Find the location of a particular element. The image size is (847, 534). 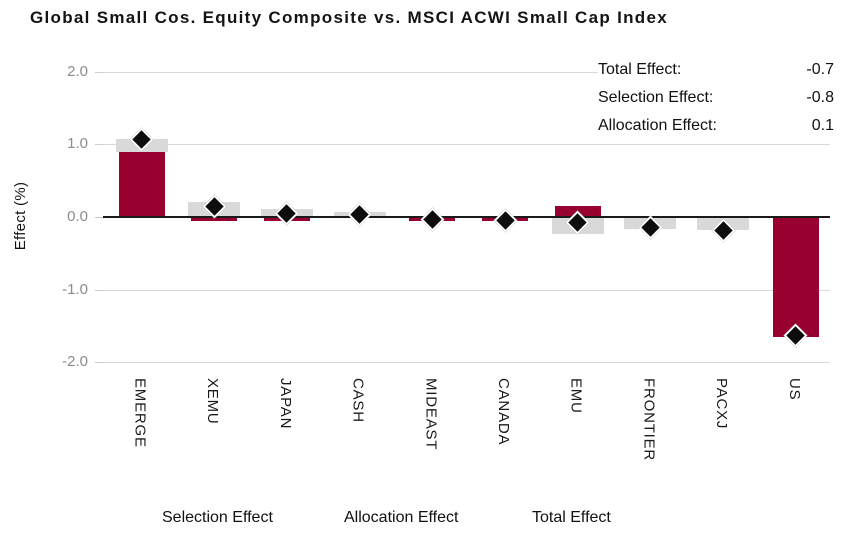

total-effect-value: -0.7 is located at coordinates (820, 69).